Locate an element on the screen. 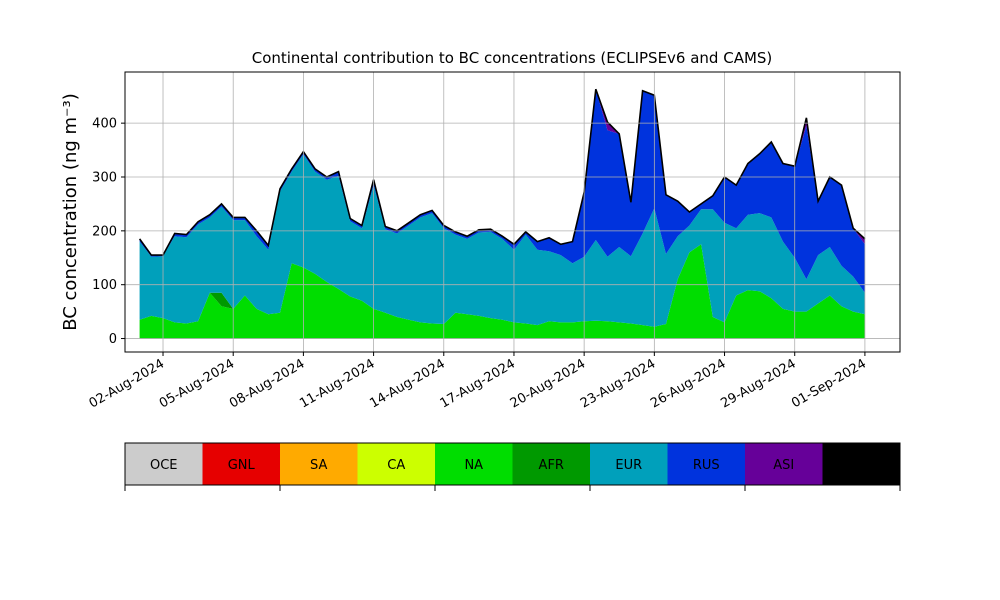 Image resolution: width=1000 pixels, height=600 pixels. legend-label-oce: OCE is located at coordinates (164, 465).